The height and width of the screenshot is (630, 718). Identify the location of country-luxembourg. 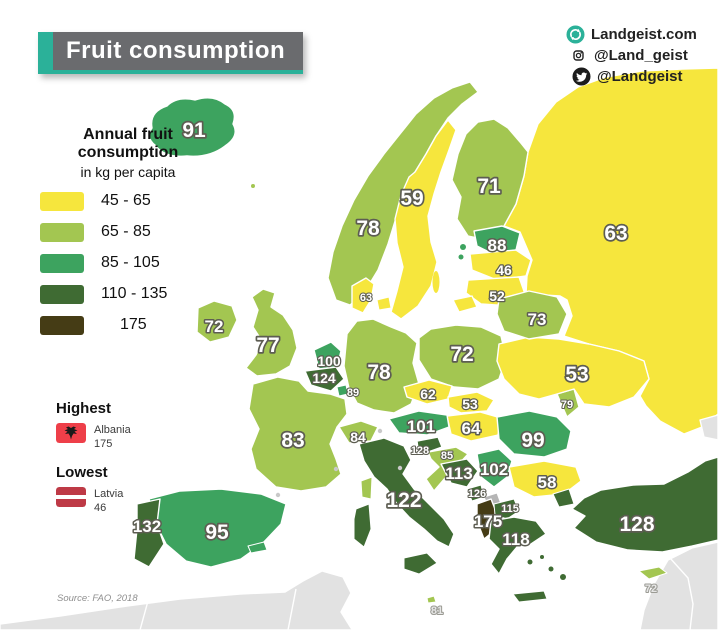
(342, 390).